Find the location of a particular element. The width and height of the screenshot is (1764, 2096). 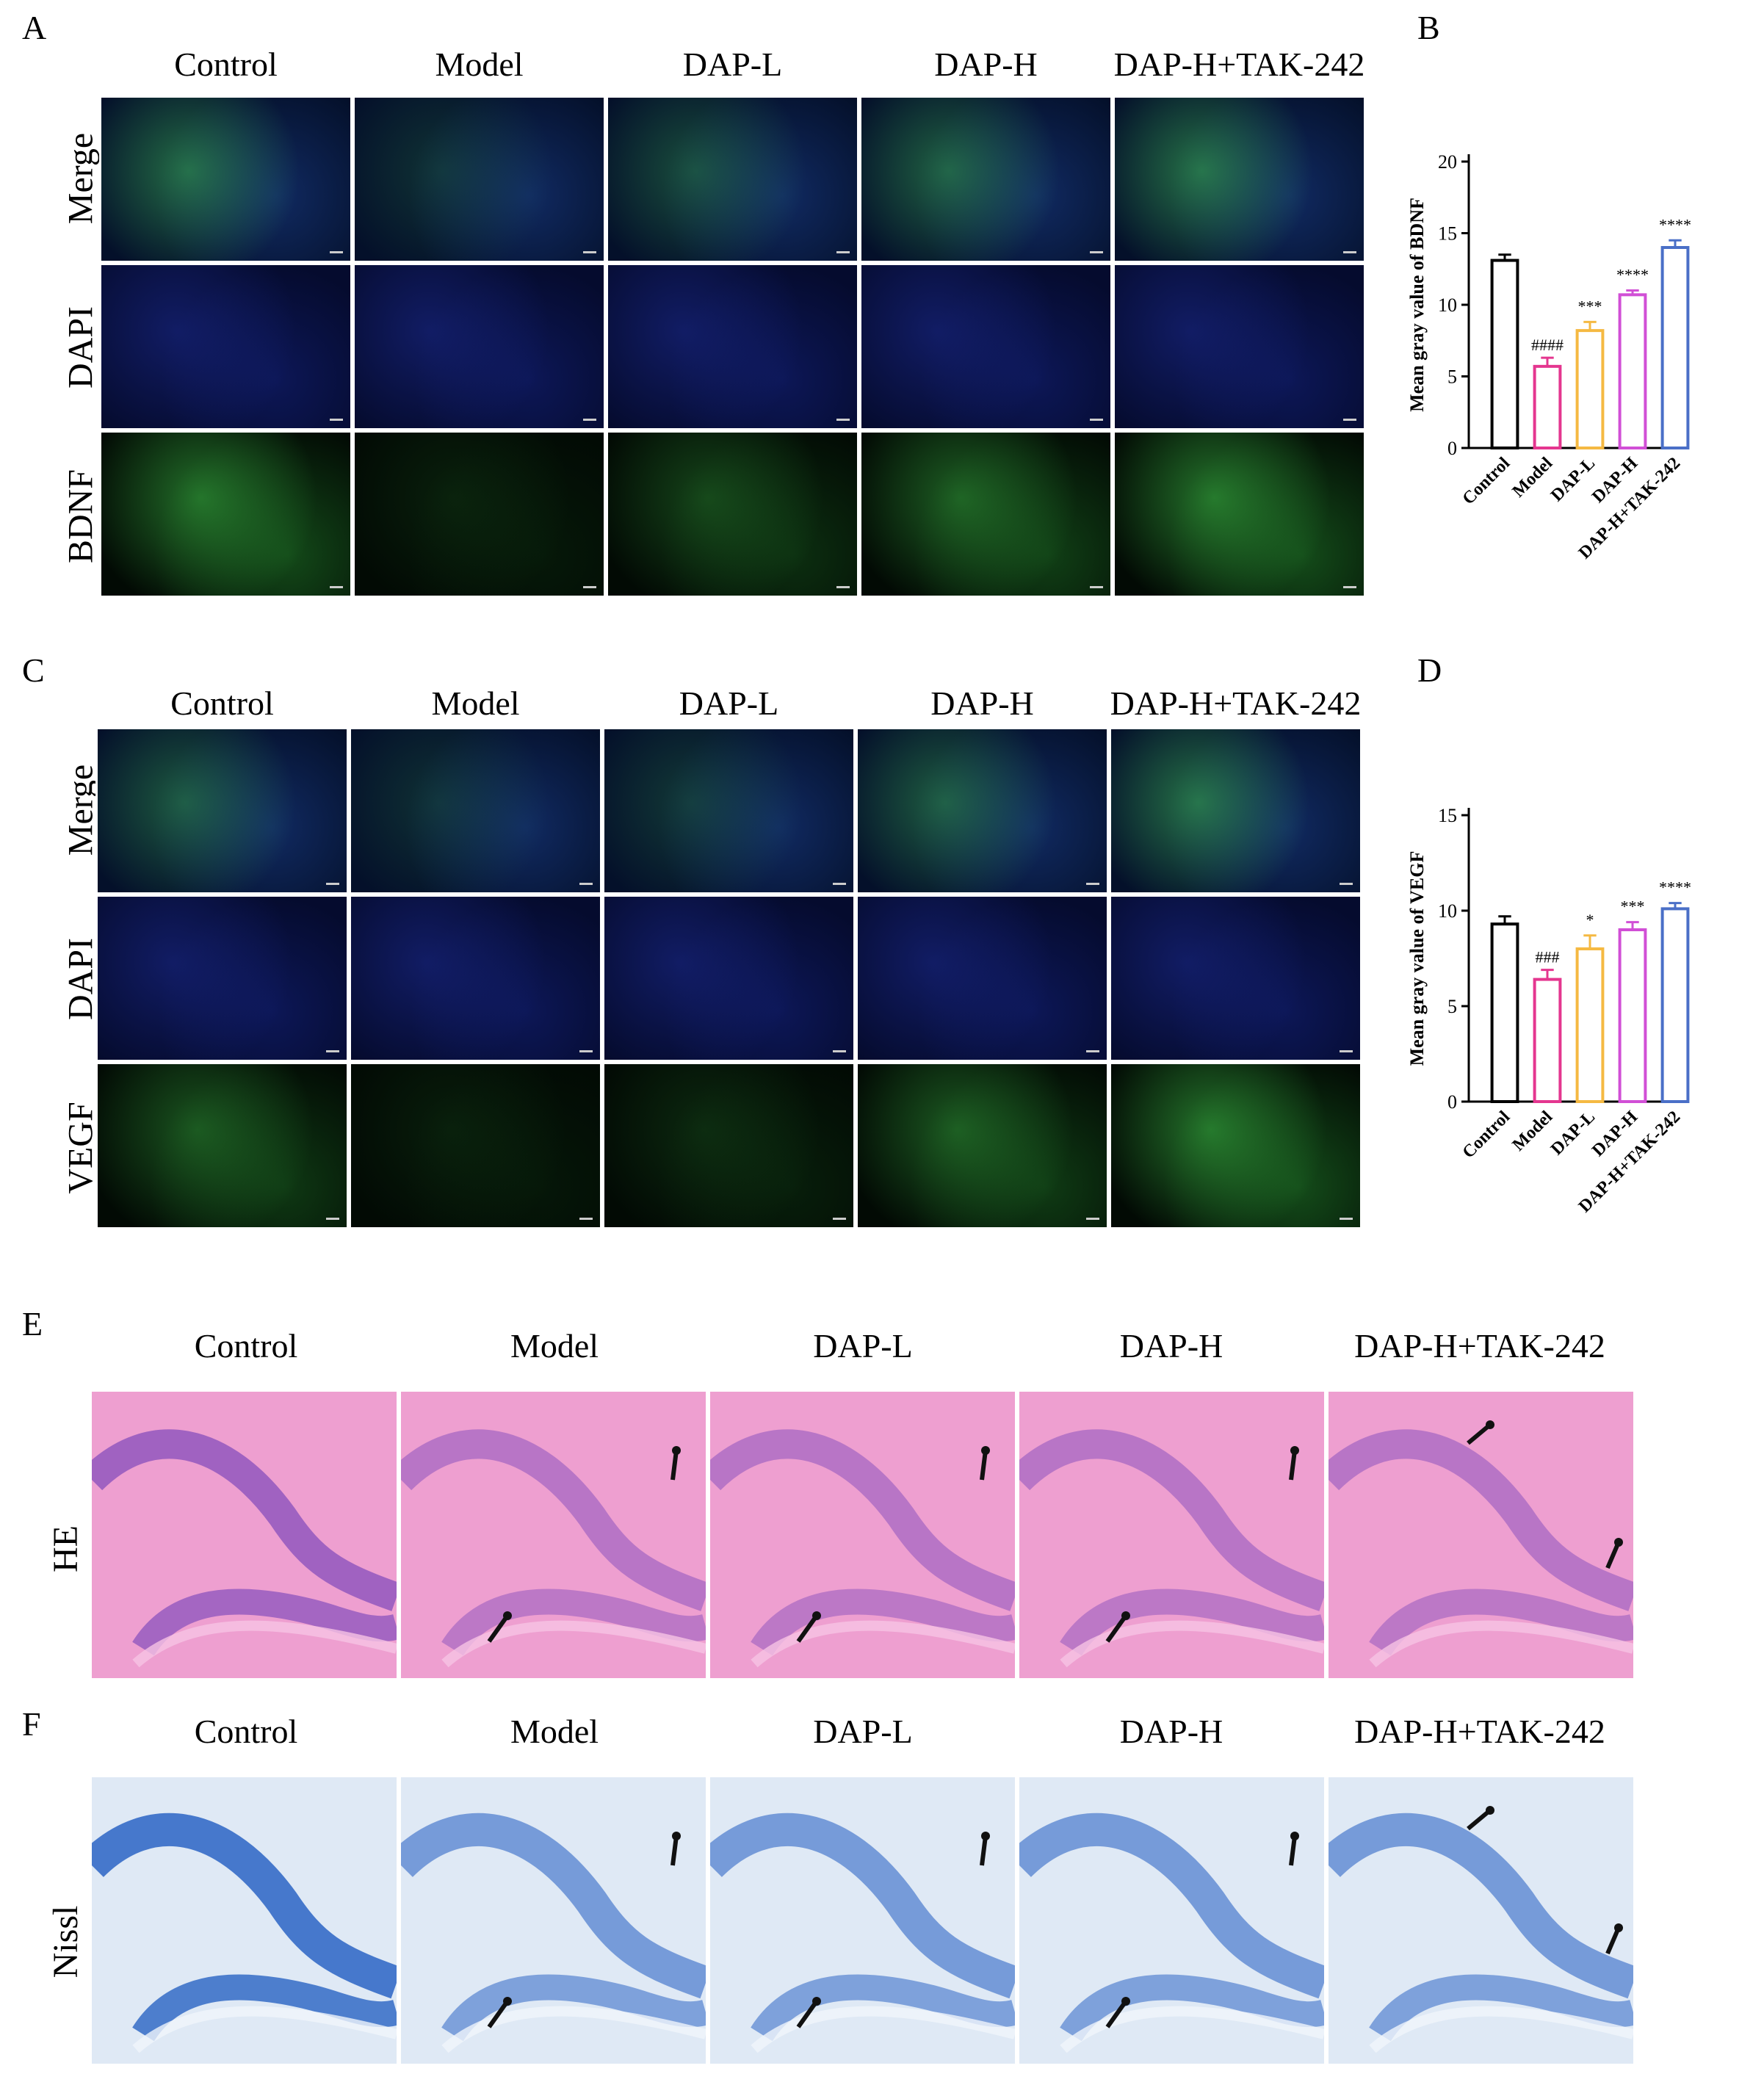

panel-c-micrograph-vegf-dap-l is located at coordinates (729, 1145).